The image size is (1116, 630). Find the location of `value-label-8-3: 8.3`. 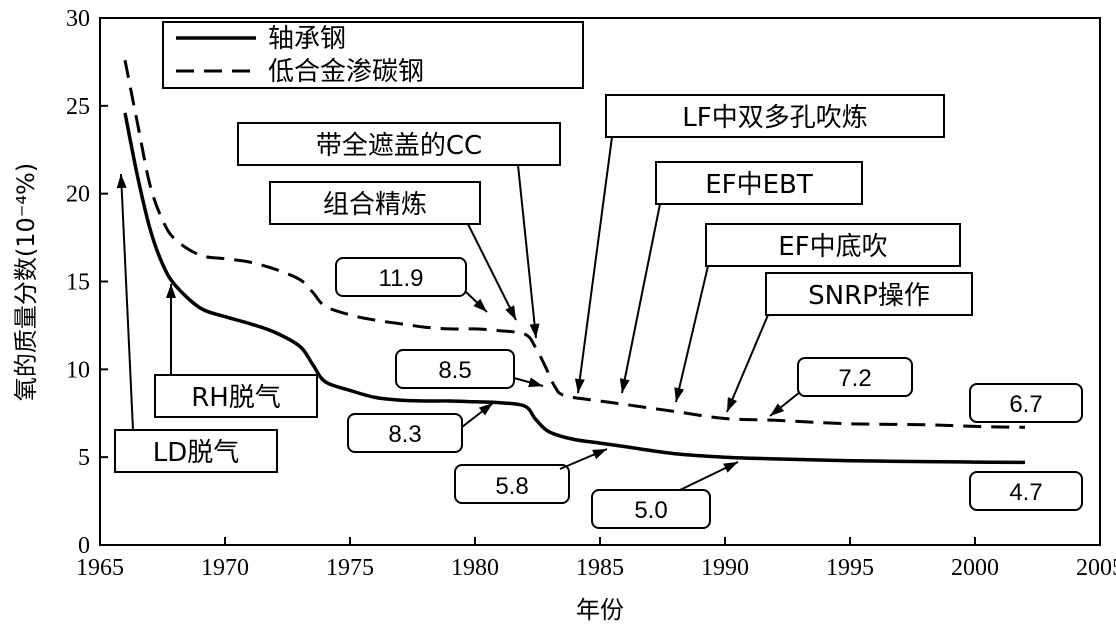

value-label-8-3: 8.3 is located at coordinates (405, 433).